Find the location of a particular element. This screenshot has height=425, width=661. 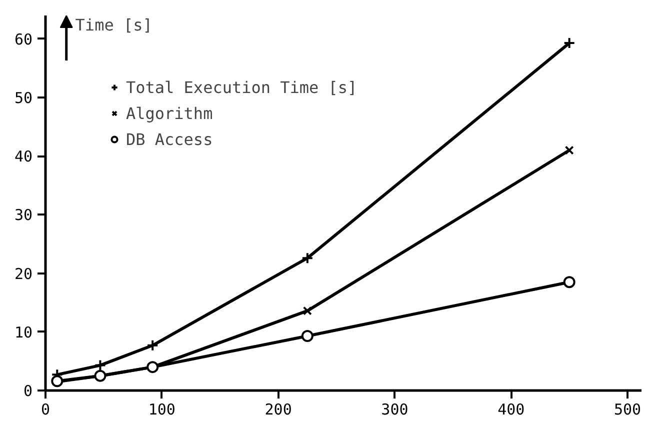

x-tick-label: 200 is located at coordinates (278, 409).